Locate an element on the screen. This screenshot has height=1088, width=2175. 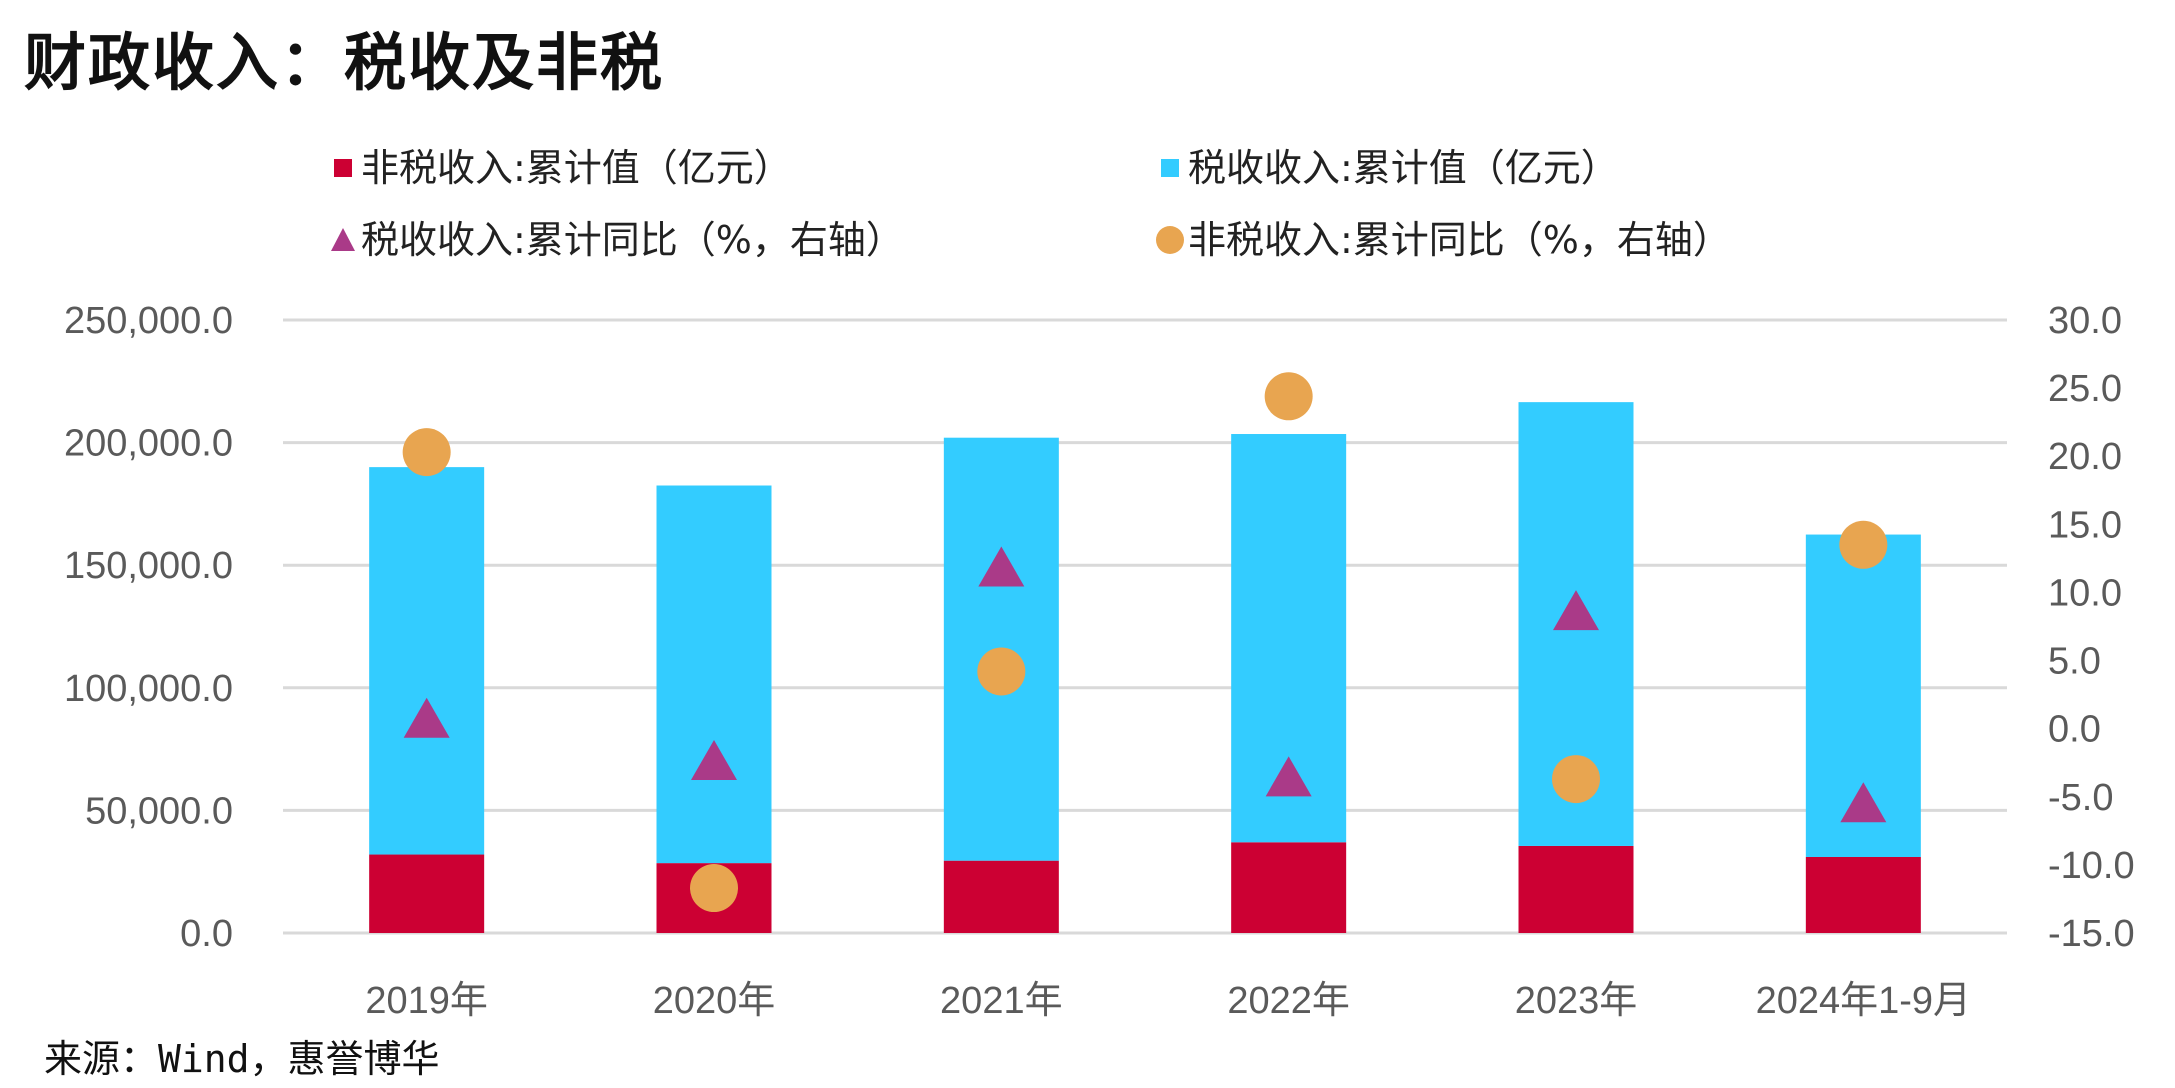
right-tick-label: 5.0 is located at coordinates (2074, 662).